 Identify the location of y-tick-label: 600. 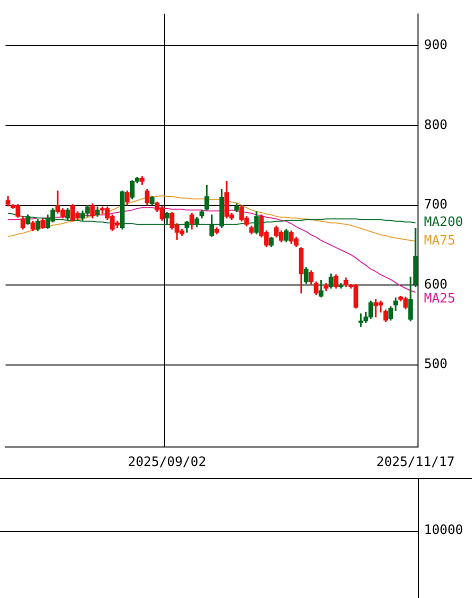
(436, 284).